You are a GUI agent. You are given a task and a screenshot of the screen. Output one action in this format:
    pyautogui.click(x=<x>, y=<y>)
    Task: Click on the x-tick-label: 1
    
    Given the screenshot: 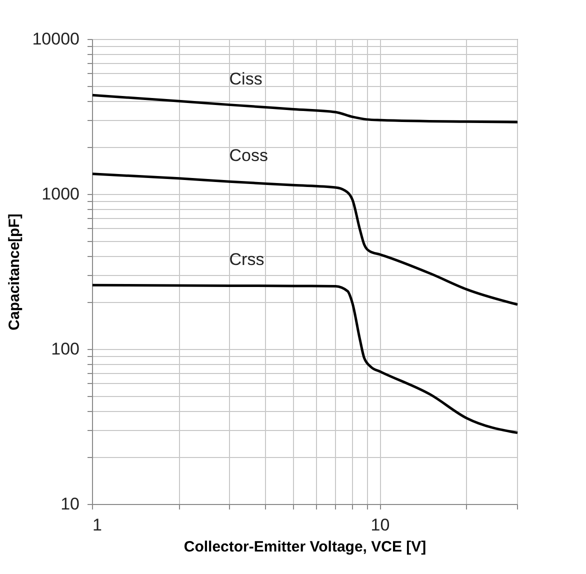 What is the action you would take?
    pyautogui.click(x=97, y=525)
    